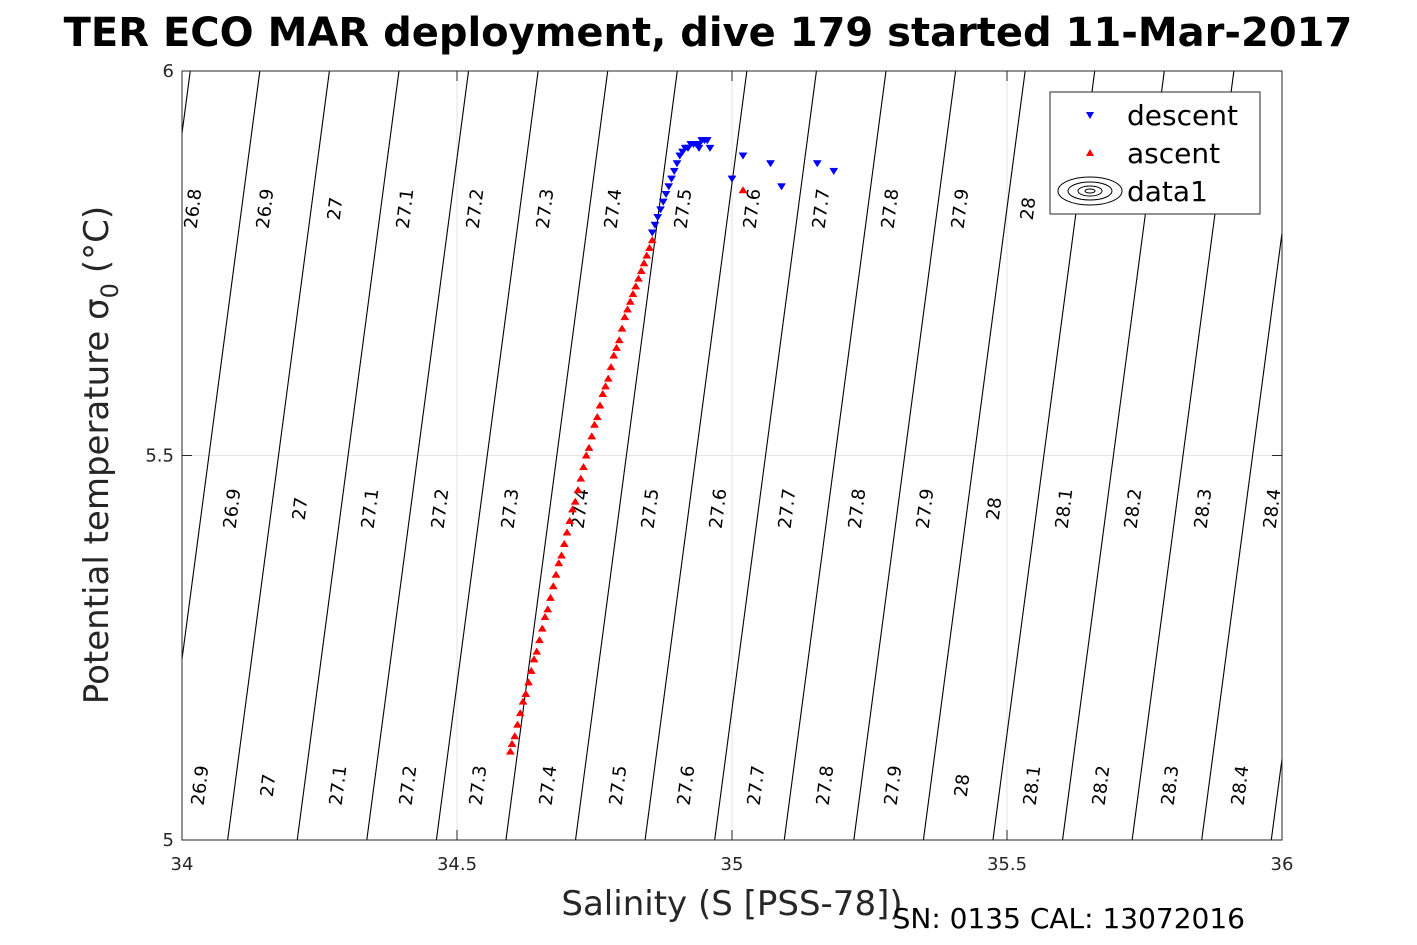  Describe the element at coordinates (1007, 864) in the screenshot. I see `x-tick-label: 35.5` at that location.